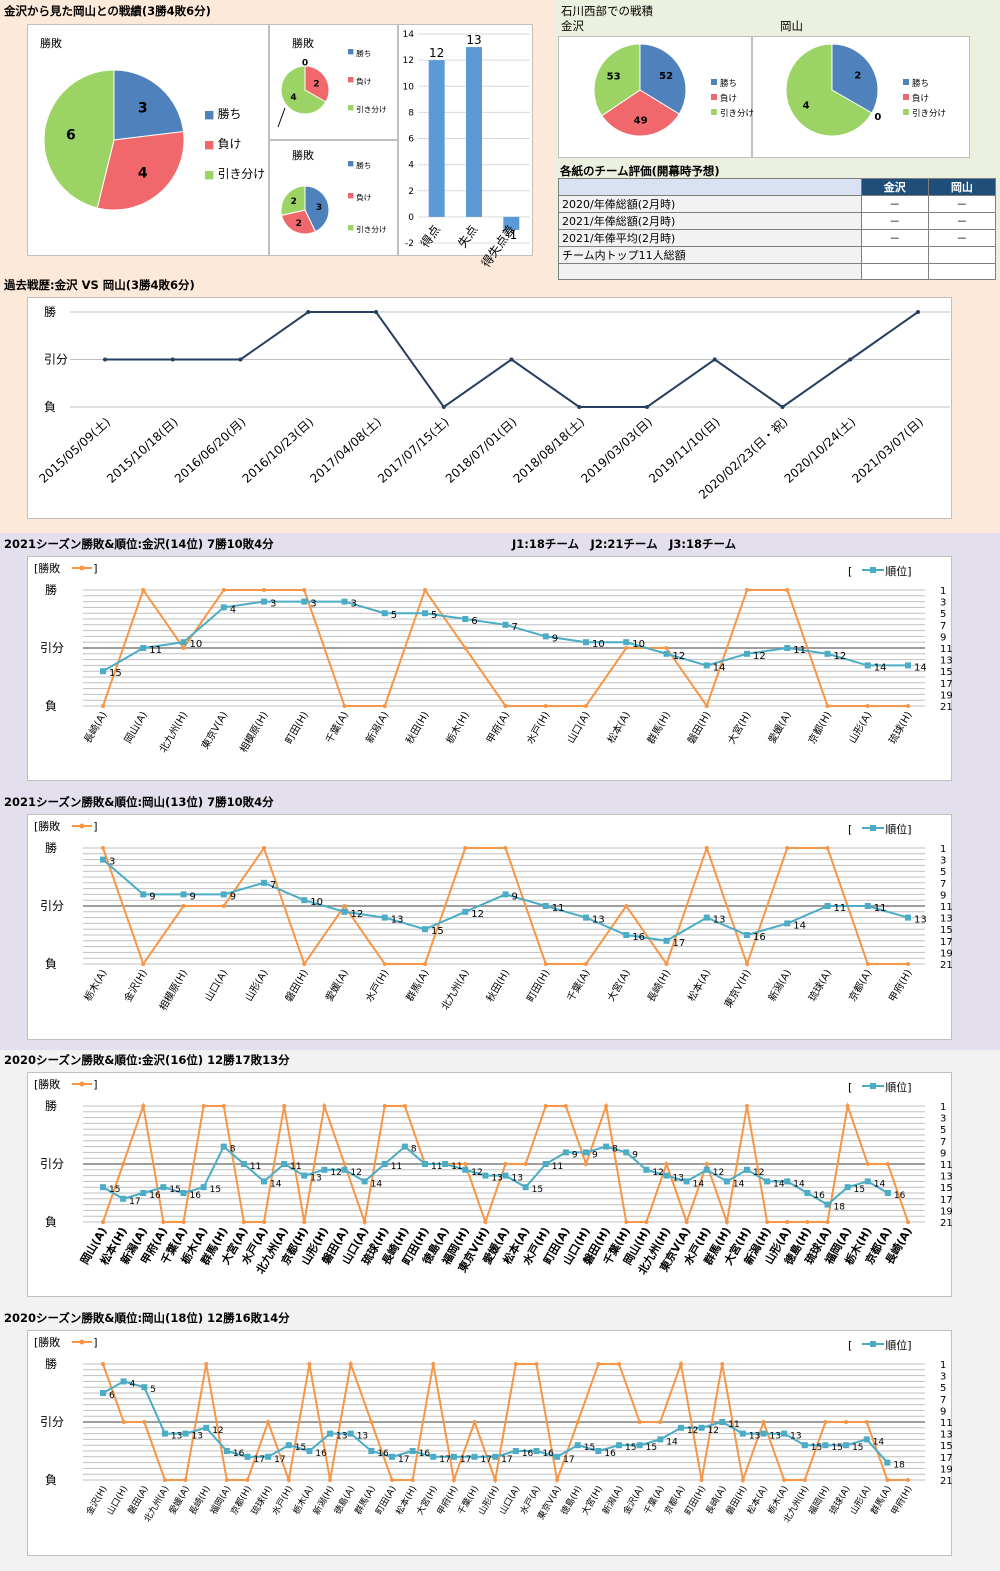  What do you see at coordinates (946, 1177) in the screenshot?
I see `rank-tick-label: 13` at bounding box center [946, 1177].